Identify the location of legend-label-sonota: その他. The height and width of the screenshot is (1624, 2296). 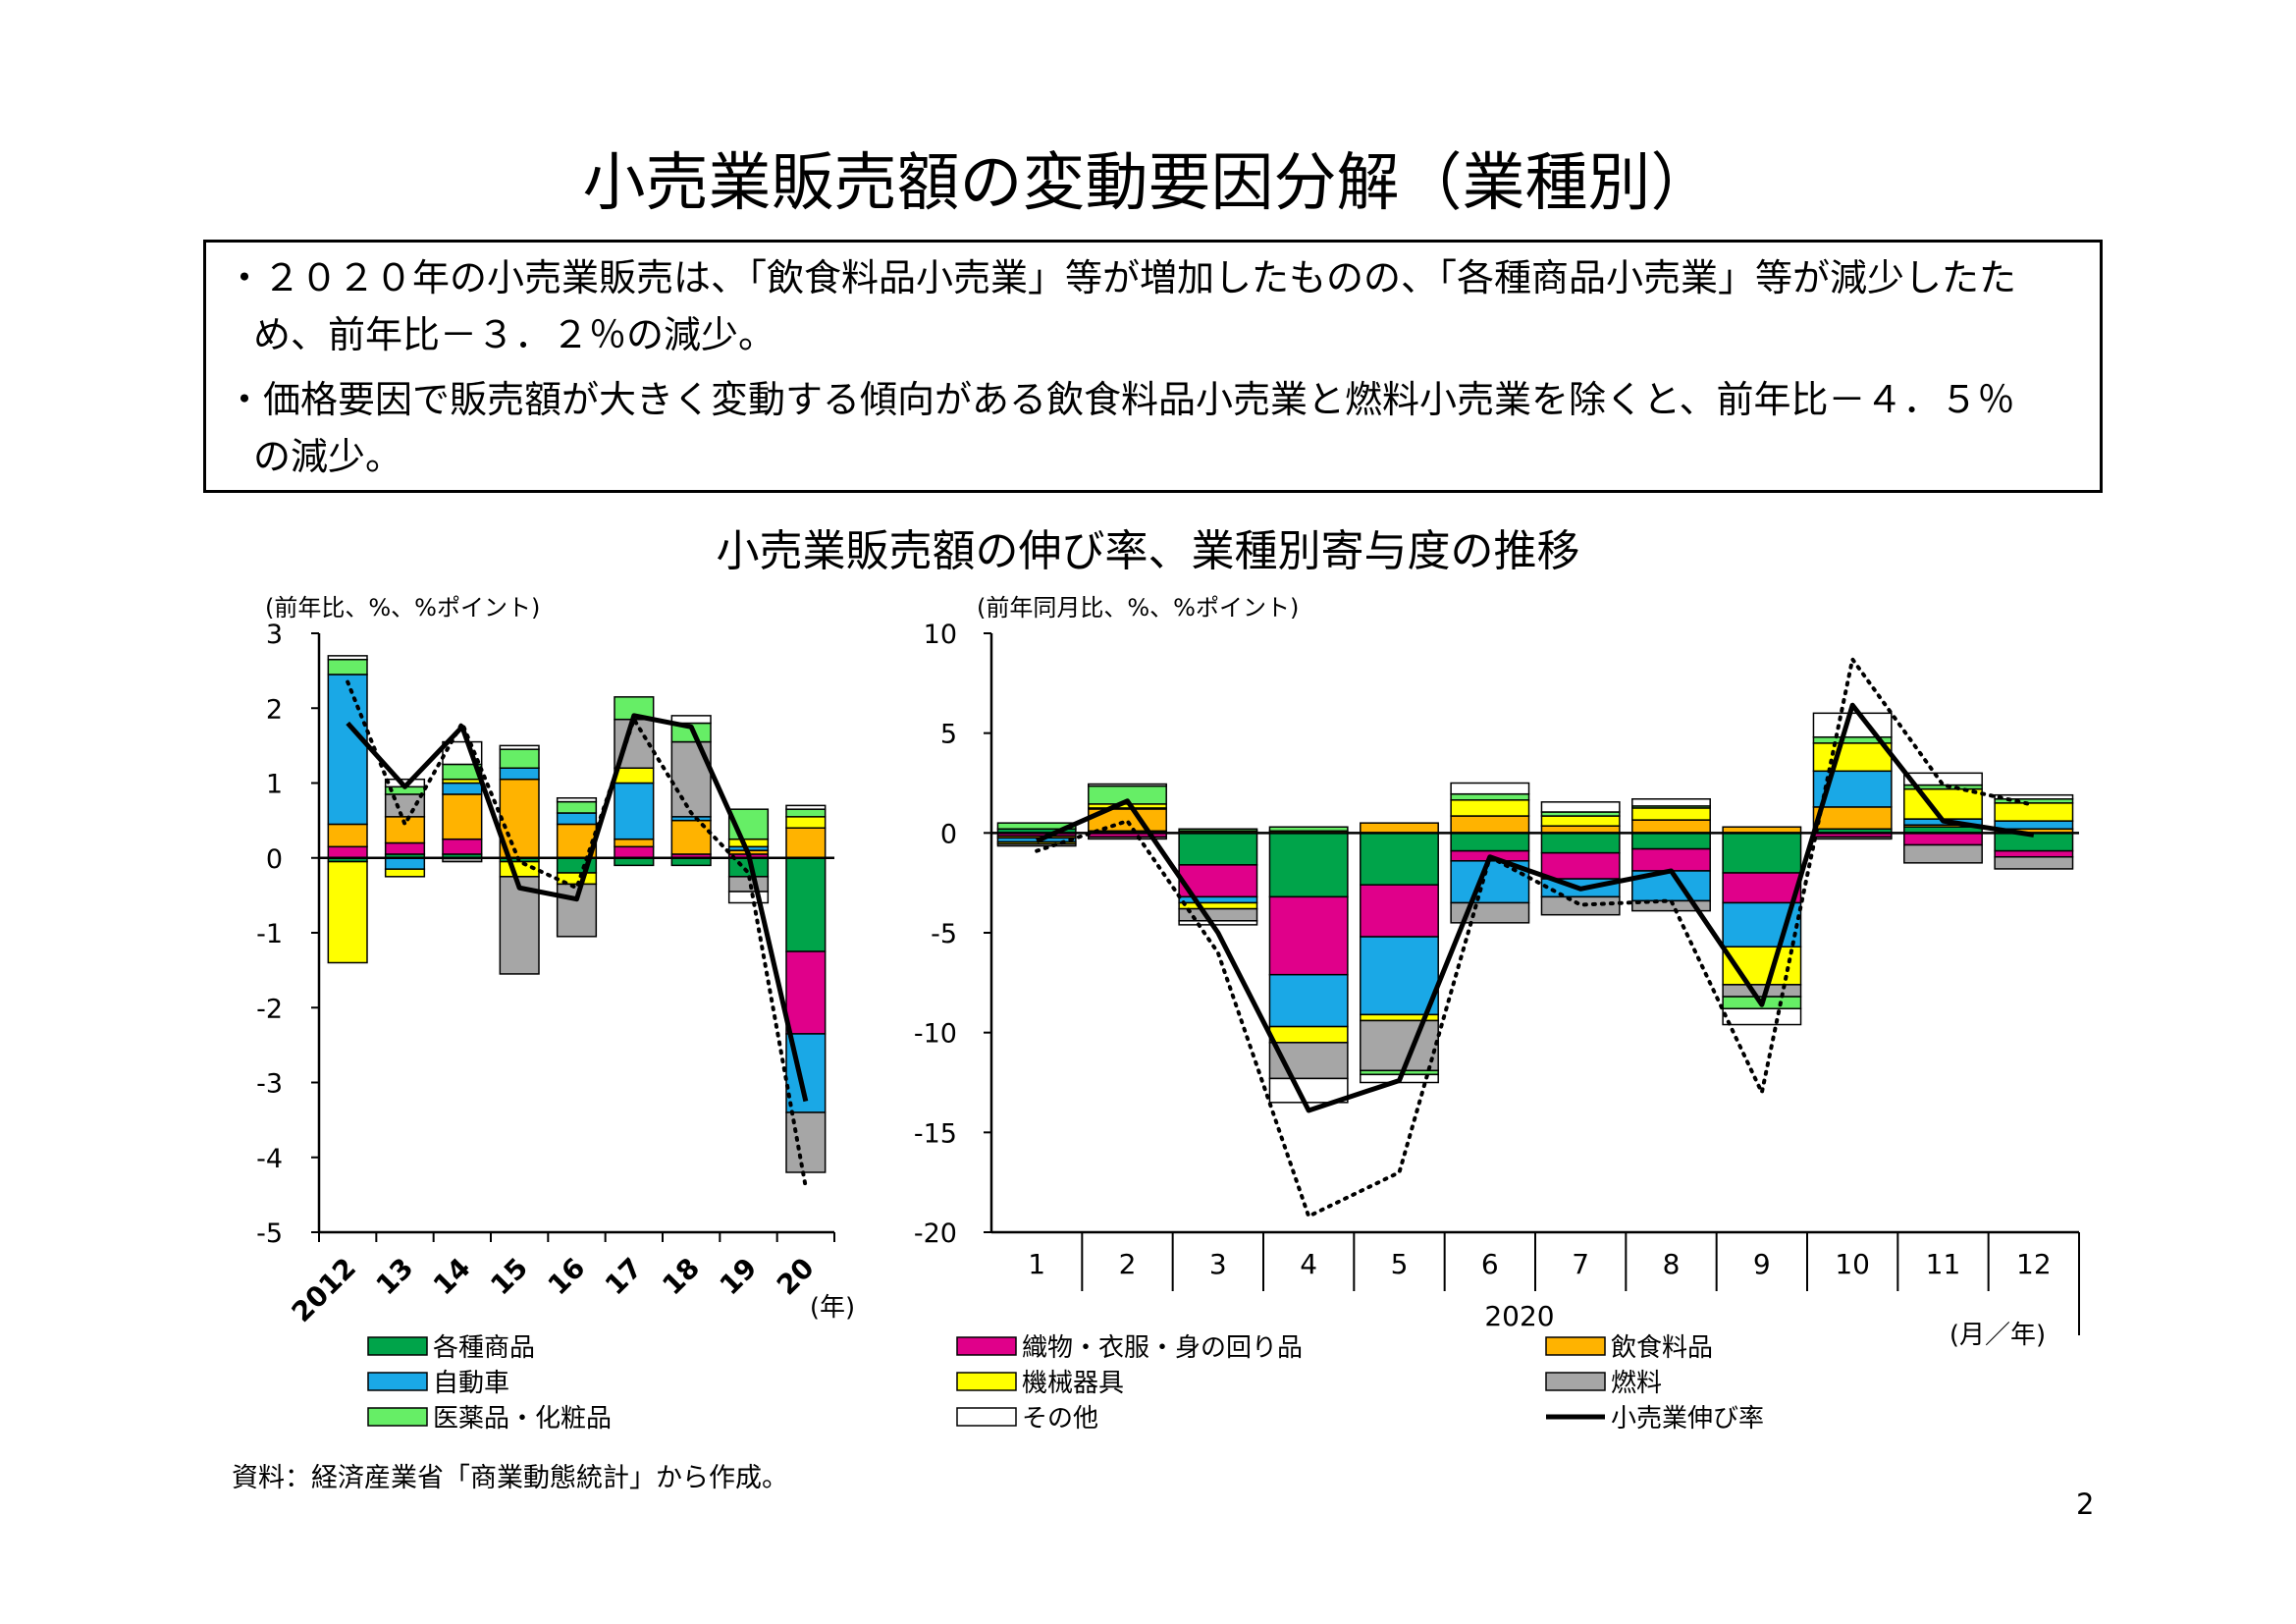
(1060, 1419).